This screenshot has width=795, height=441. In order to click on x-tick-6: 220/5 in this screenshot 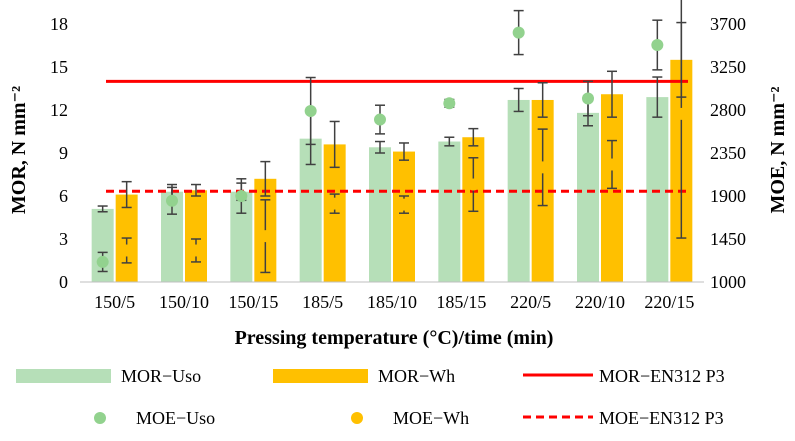, I will do `click(530, 302)`.